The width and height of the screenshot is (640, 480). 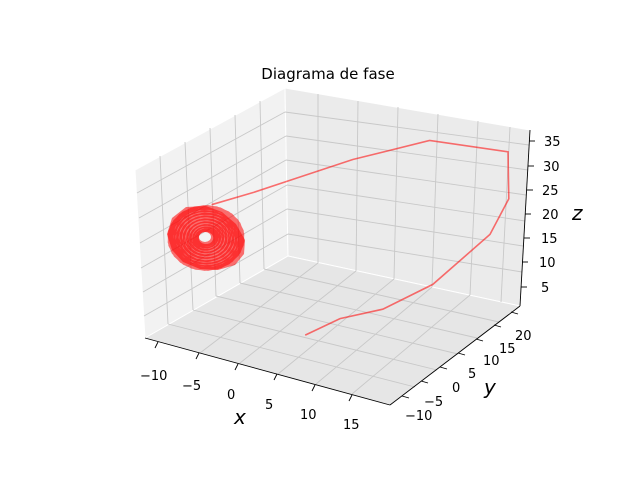 I want to click on y-tick-label: 10, so click(x=491, y=361).